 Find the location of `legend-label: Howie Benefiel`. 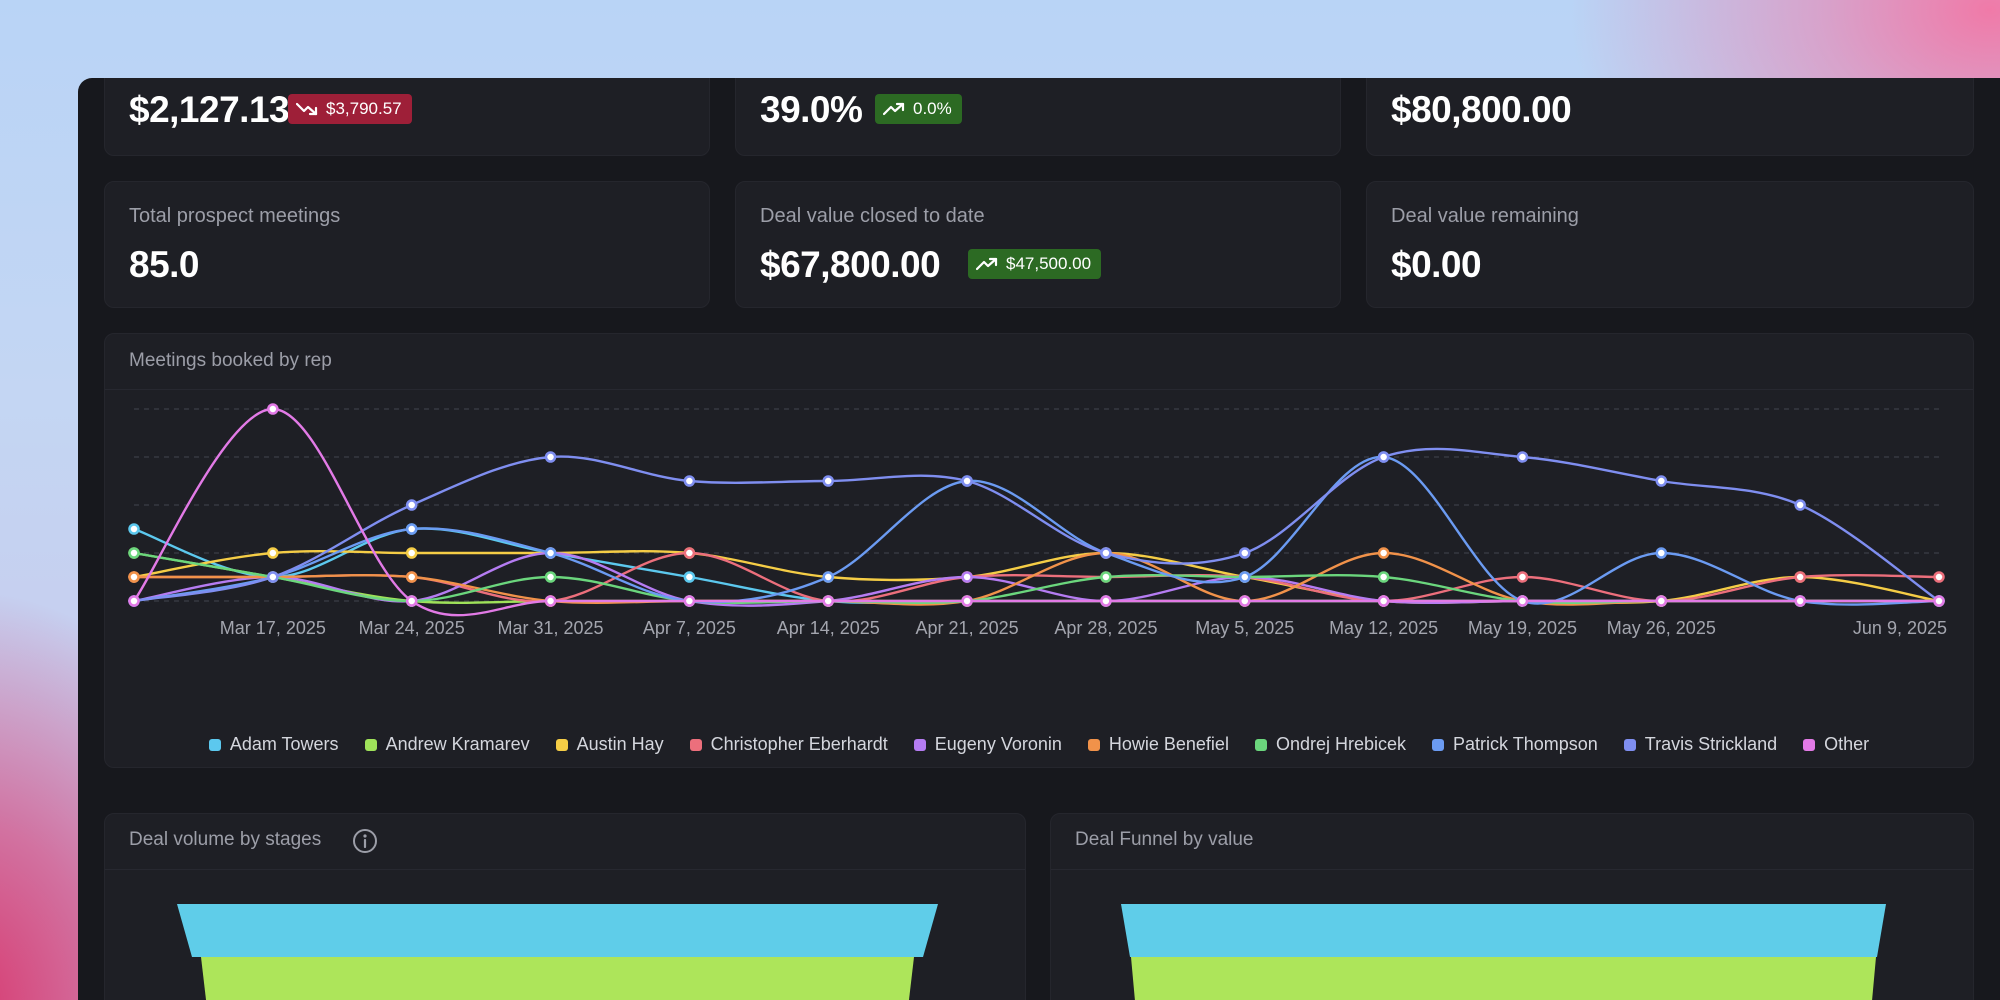

legend-label: Howie Benefiel is located at coordinates (1168, 744).